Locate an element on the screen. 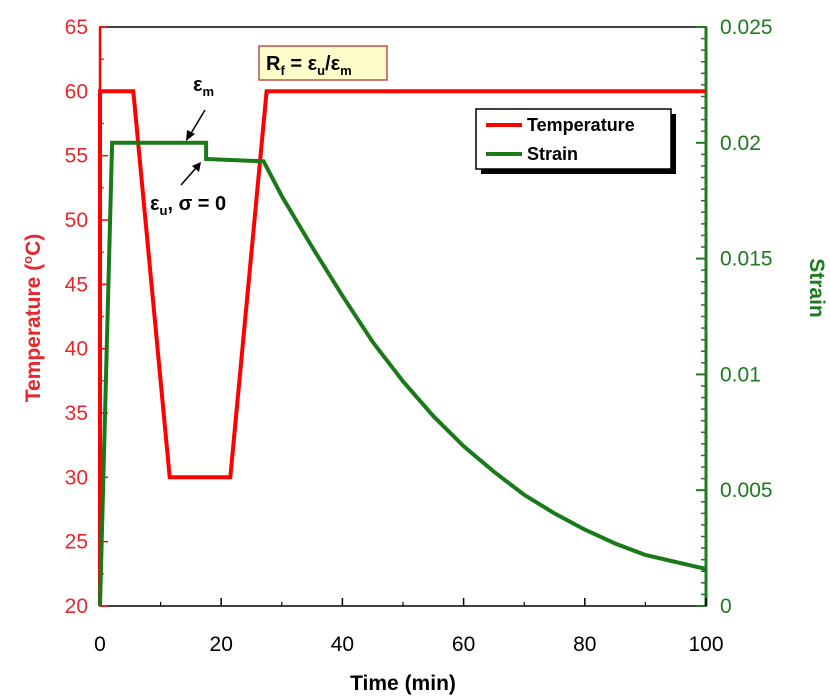  y-left-axis-title: Temperature (oC) is located at coordinates (32, 318).